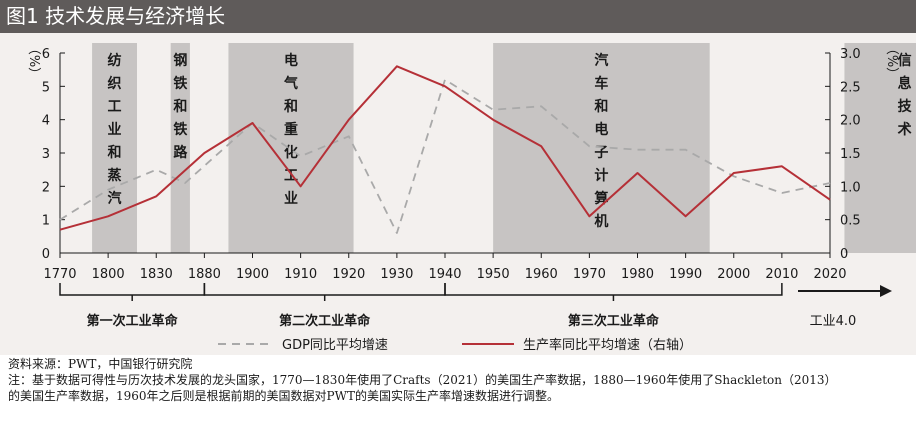 The height and width of the screenshot is (430, 916). What do you see at coordinates (100, 364) in the screenshot?
I see `source-text: 资料来源：PWT，中国银行研究院` at bounding box center [100, 364].